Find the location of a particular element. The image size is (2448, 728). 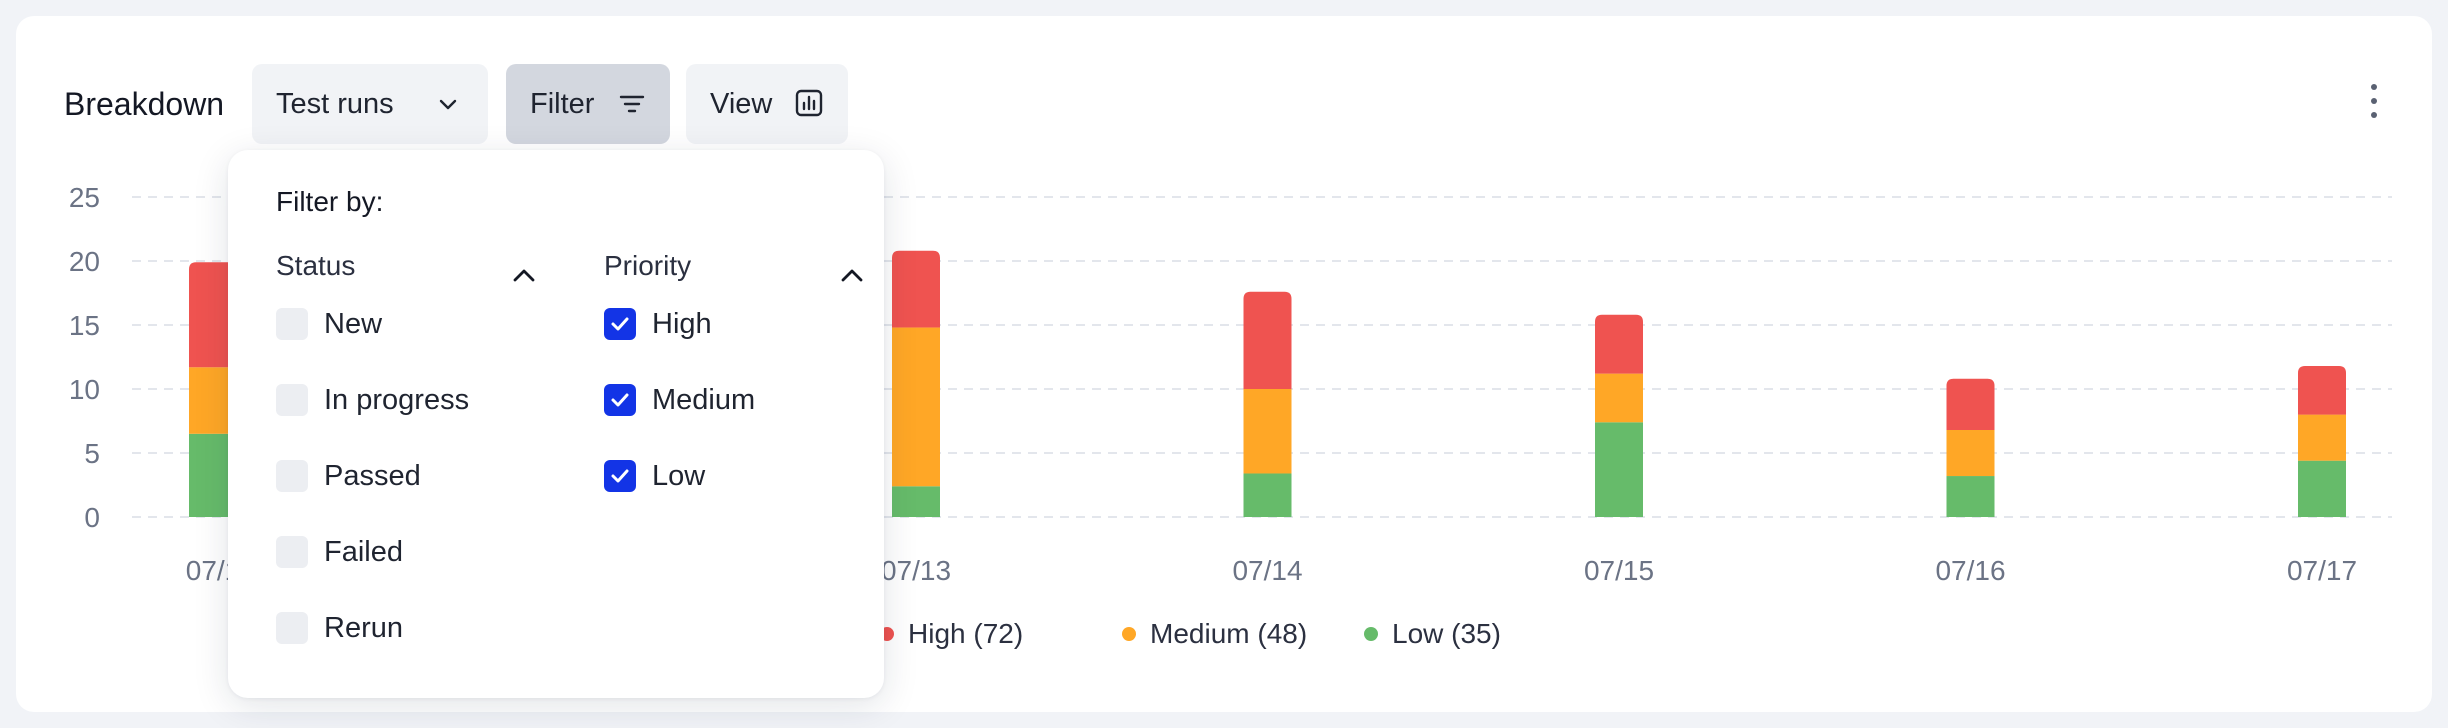

y-tick-label: 20 is located at coordinates (84, 261).